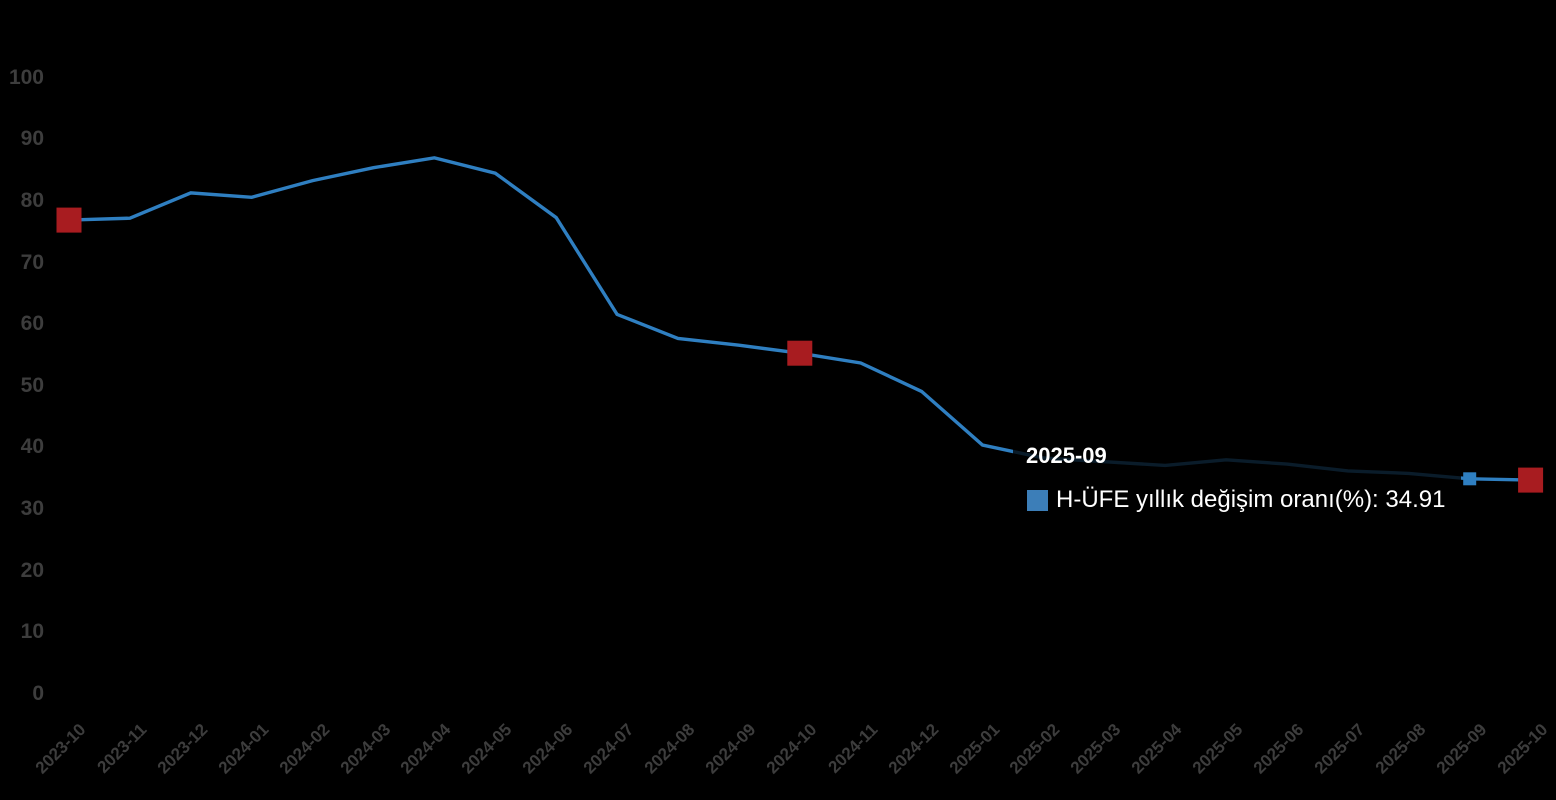 Image resolution: width=1556 pixels, height=800 pixels. What do you see at coordinates (32, 509) in the screenshot?
I see `y-axis-label: 30` at bounding box center [32, 509].